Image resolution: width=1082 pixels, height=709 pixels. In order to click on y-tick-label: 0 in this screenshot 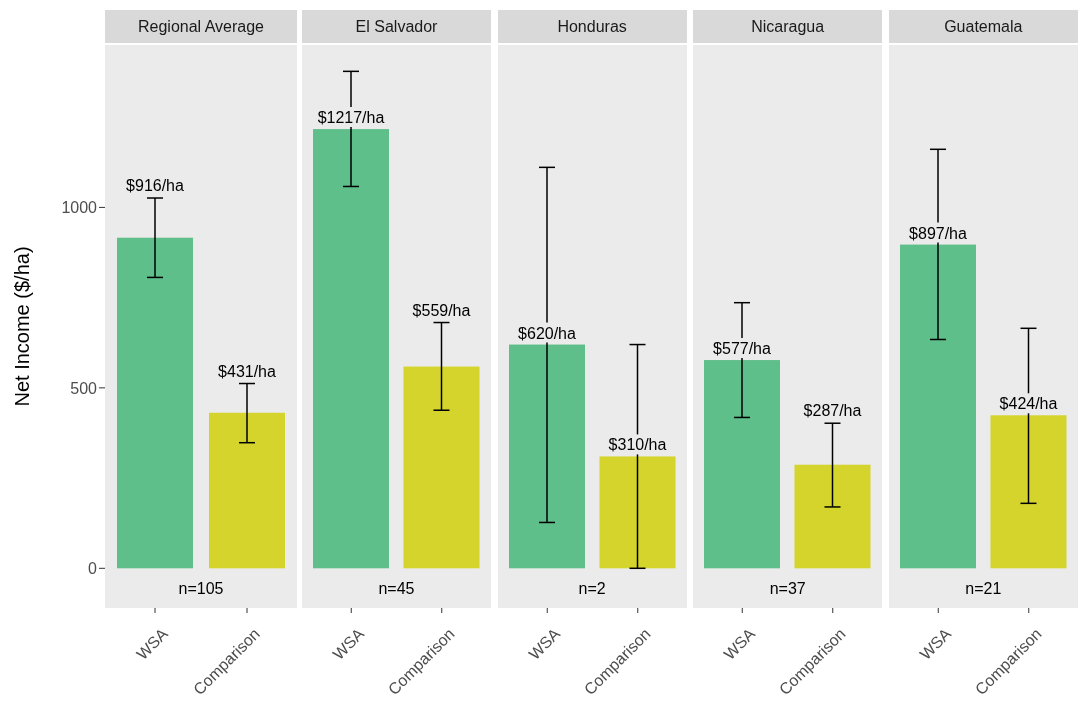, I will do `click(93, 568)`.